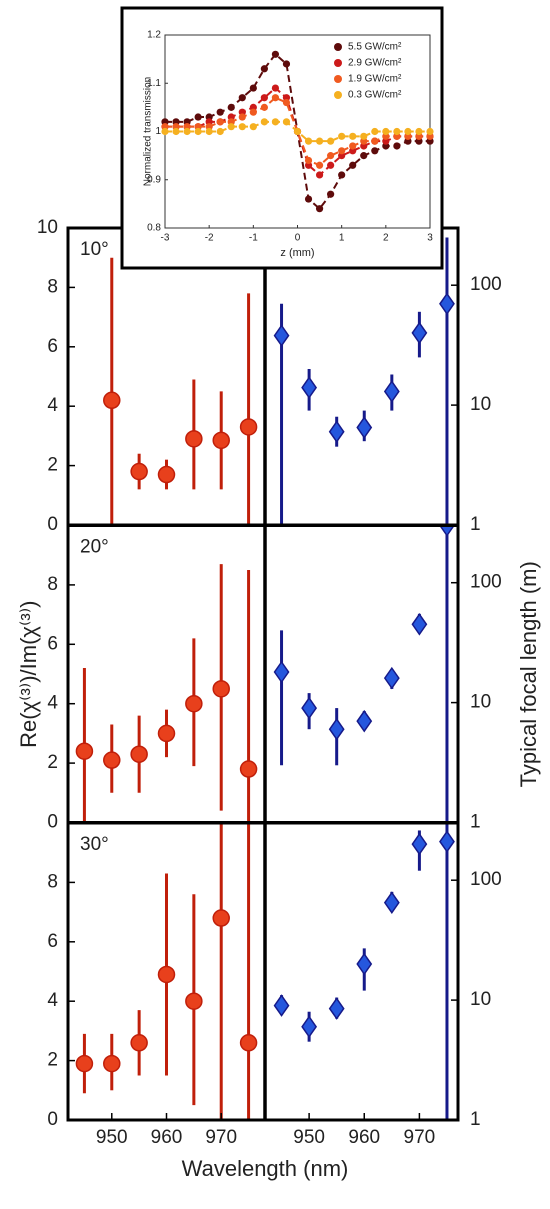 The width and height of the screenshot is (550, 1209). What do you see at coordinates (154, 83) in the screenshot?
I see `y-tick-label: 1.1` at bounding box center [154, 83].